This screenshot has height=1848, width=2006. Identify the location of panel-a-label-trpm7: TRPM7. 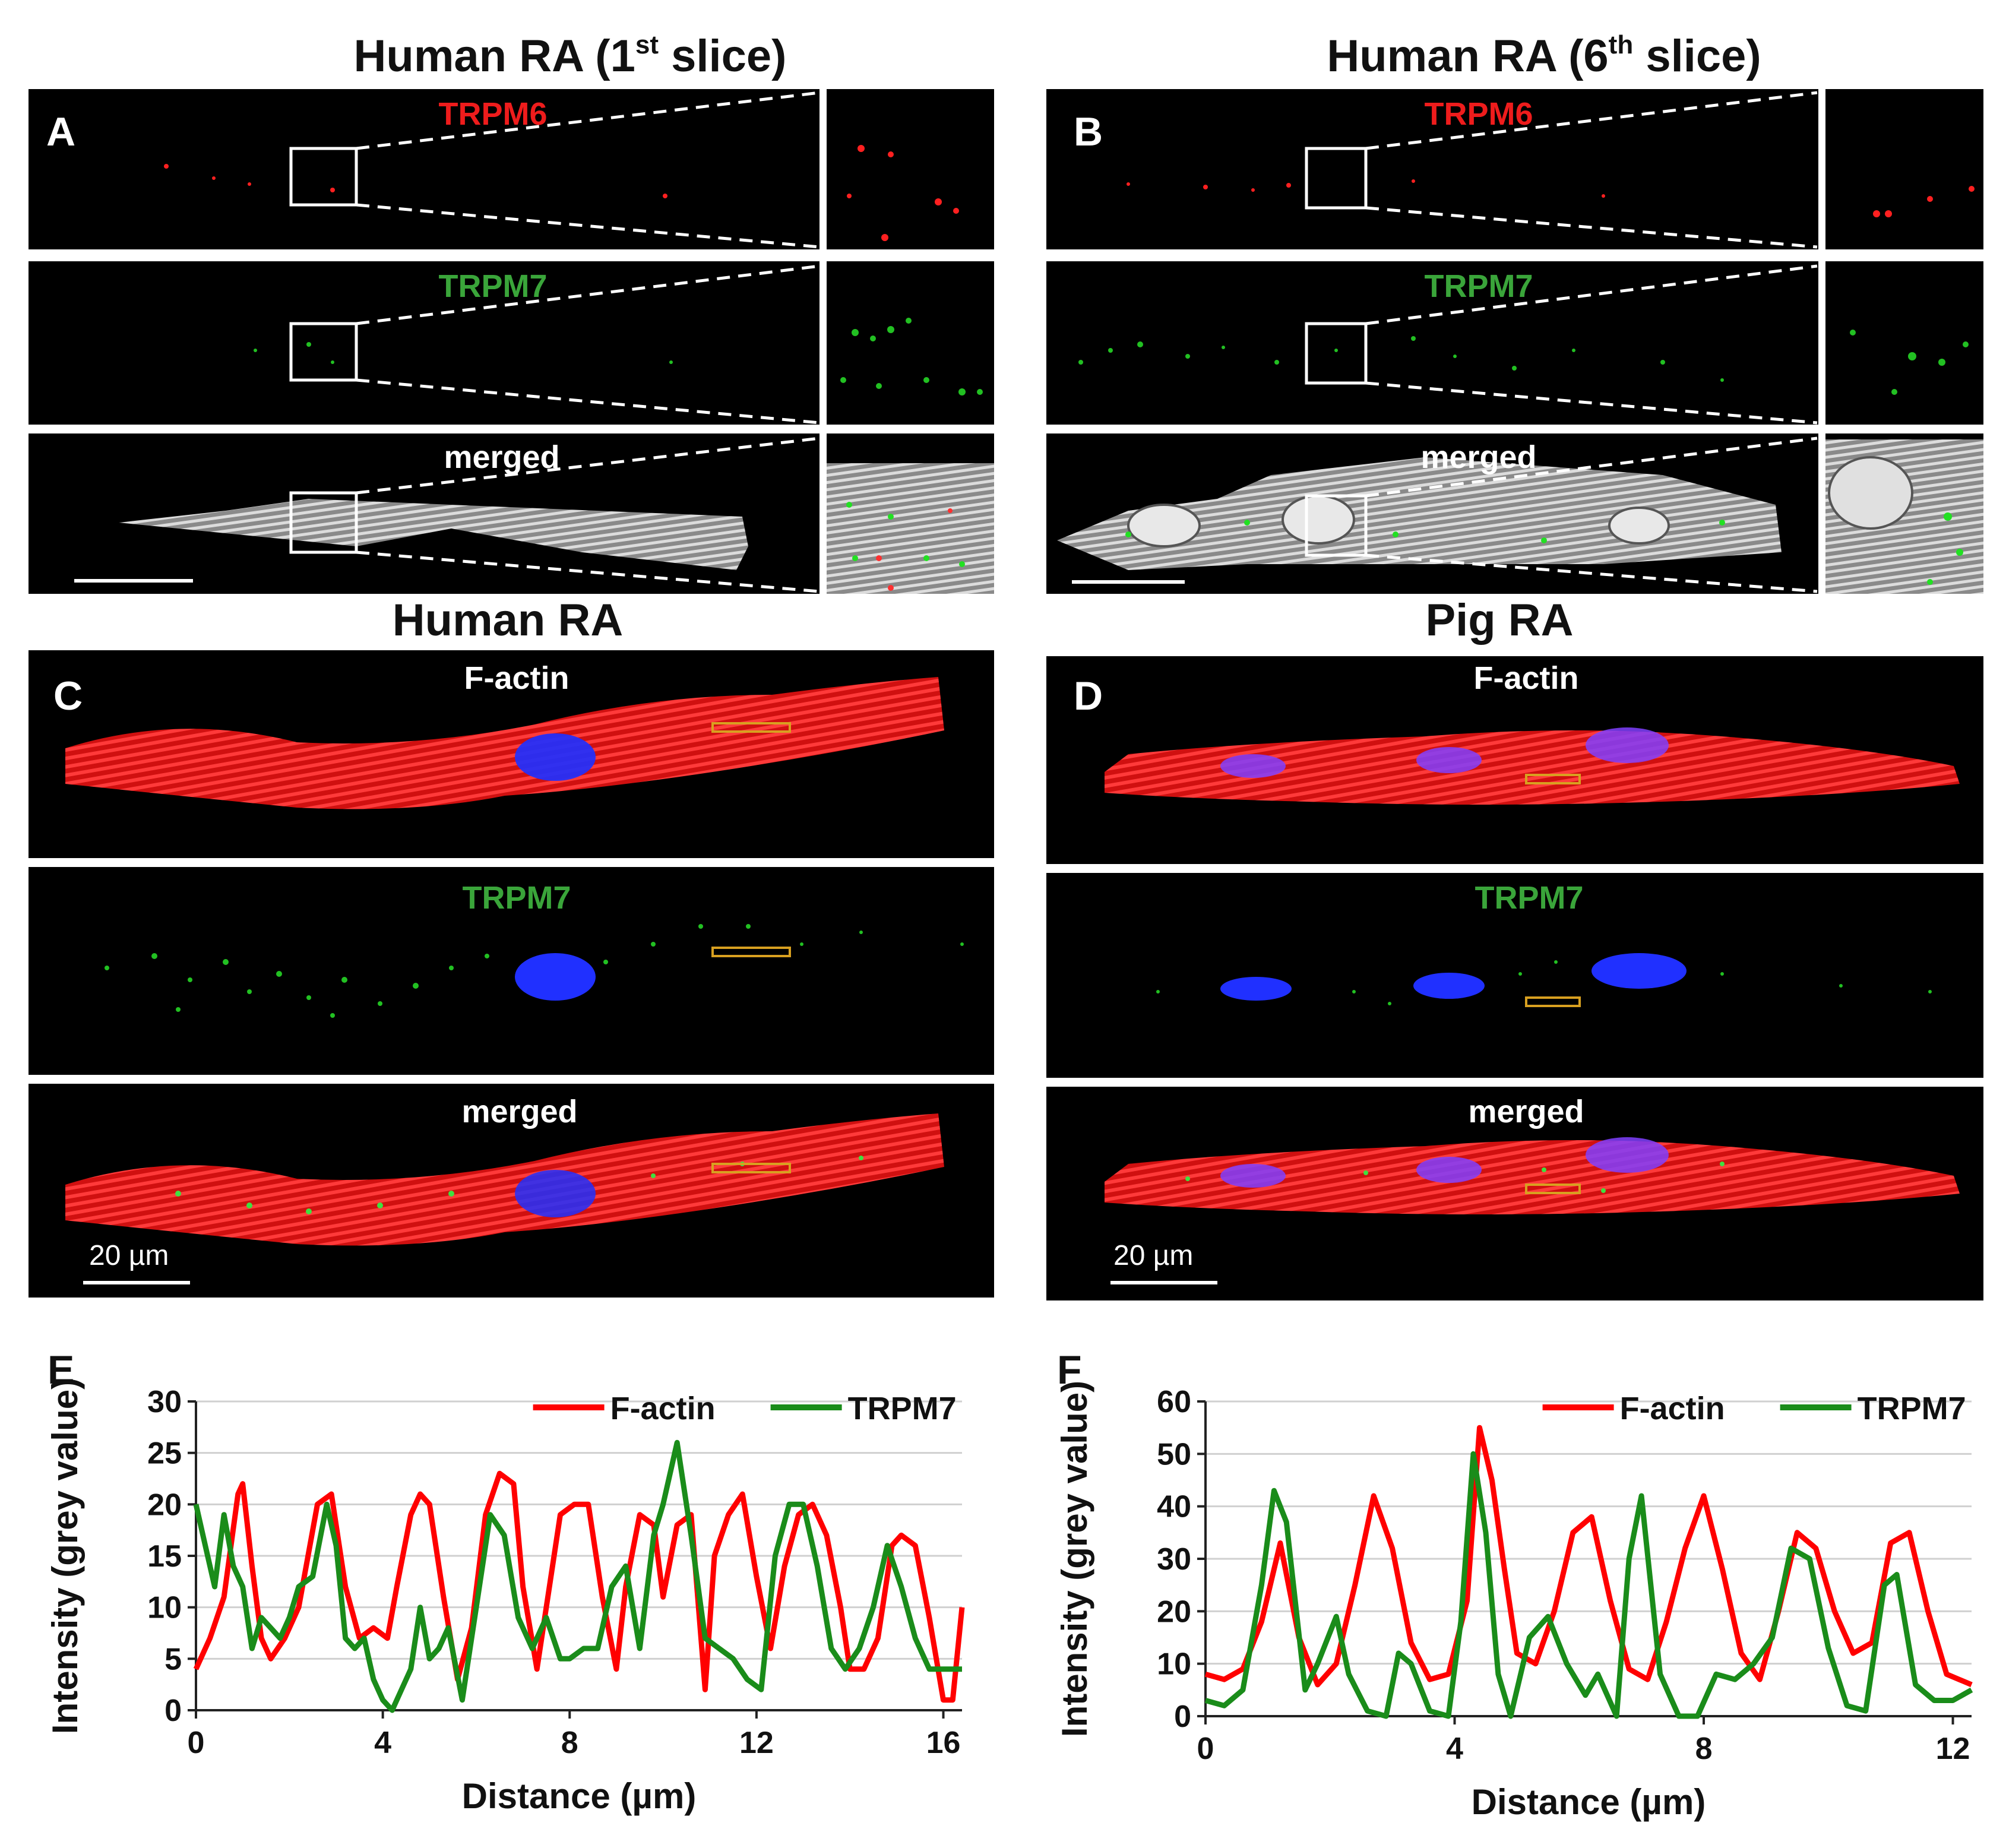
(492, 286).